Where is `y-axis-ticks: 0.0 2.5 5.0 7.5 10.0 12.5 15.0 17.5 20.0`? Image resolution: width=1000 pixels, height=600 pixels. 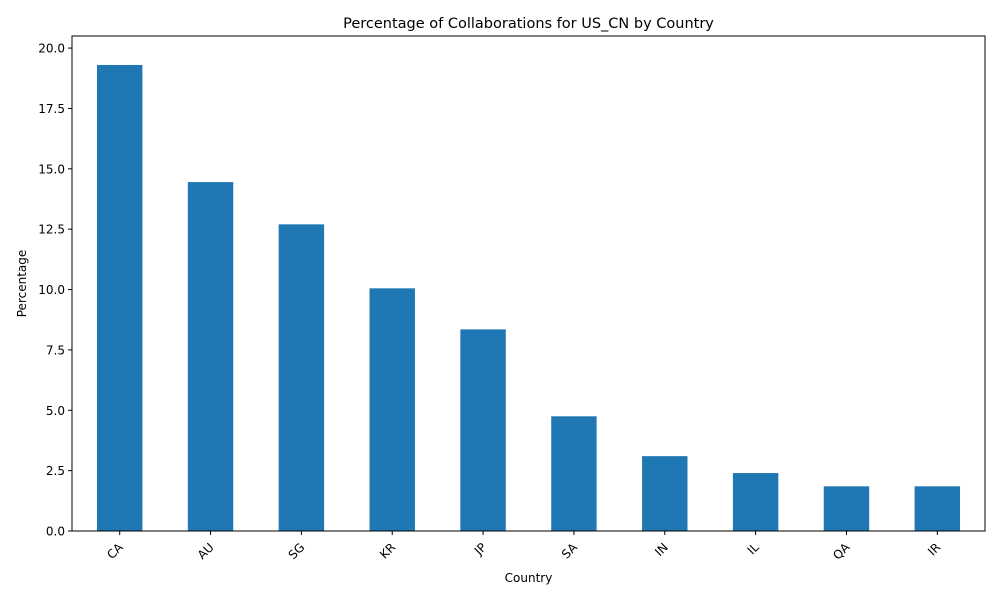
y-axis-ticks: 0.0 2.5 5.0 7.5 10.0 12.5 15.0 17.5 20.0 is located at coordinates (55, 290).